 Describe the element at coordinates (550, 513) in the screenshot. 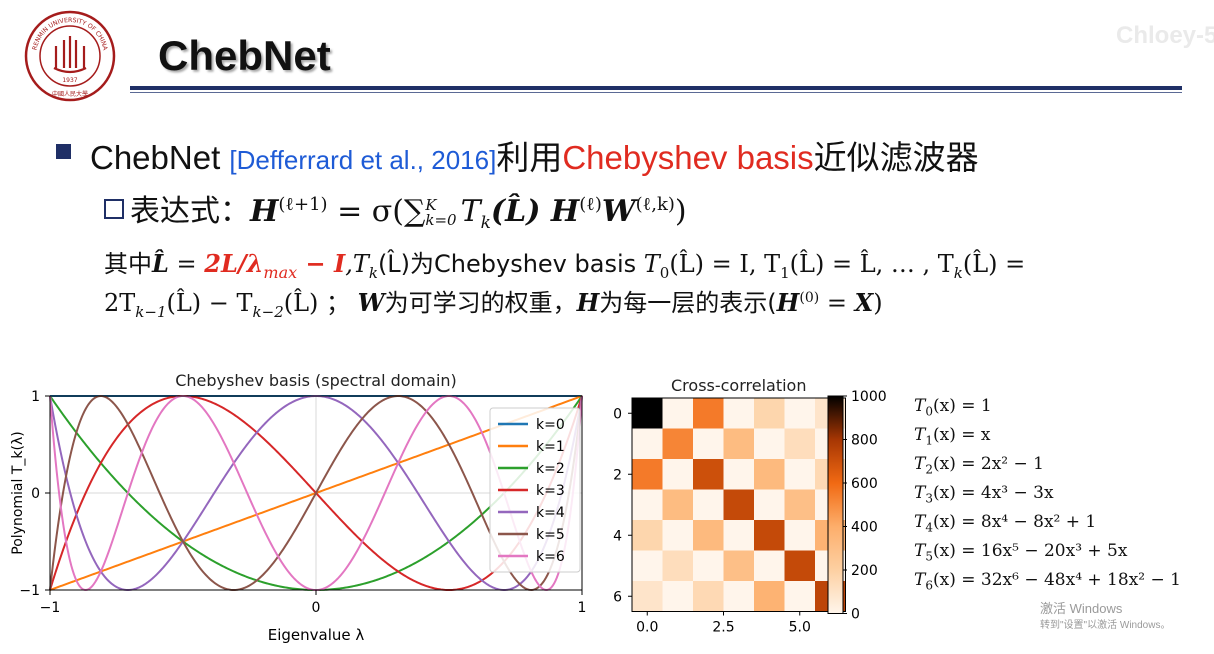

I see `legend-label-k=4: k=4` at that location.